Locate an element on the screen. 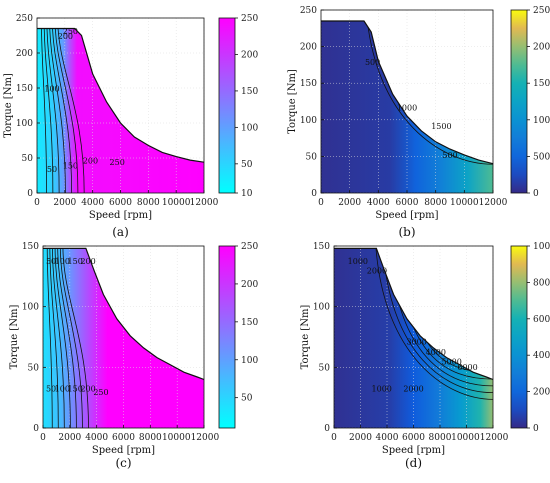 This screenshot has width=550, height=483. contour-label: 500 is located at coordinates (372, 62).